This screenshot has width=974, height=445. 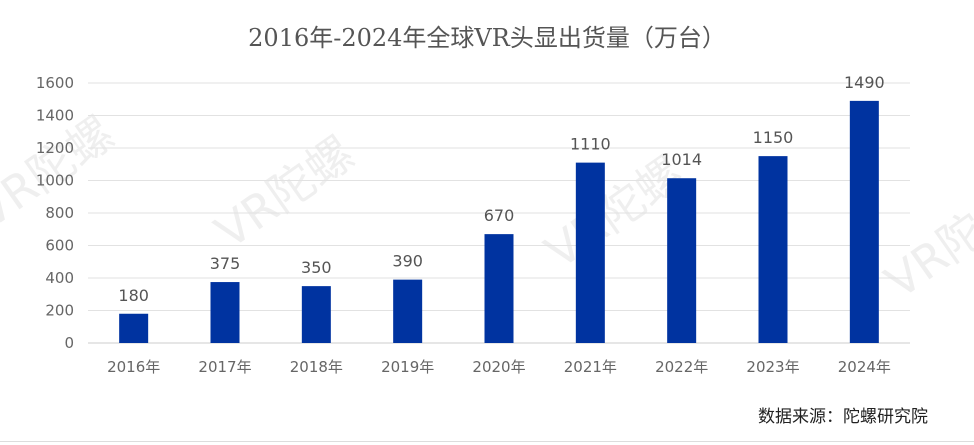 I want to click on y-tick-label: 0, so click(x=69, y=343).